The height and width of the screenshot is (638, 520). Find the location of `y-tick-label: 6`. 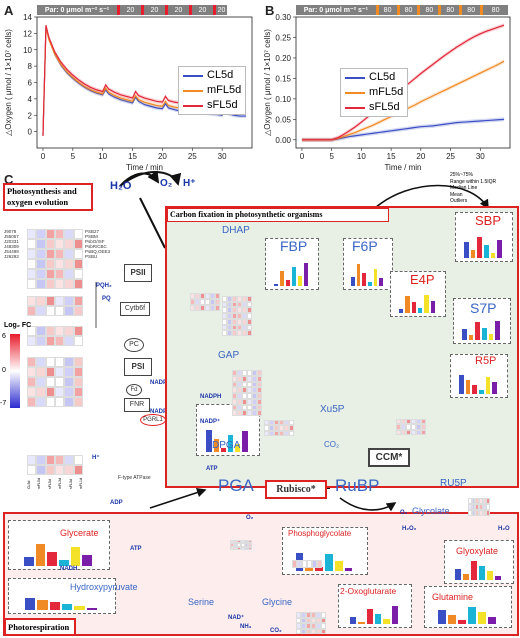

y-tick-label: 6 is located at coordinates (30, 83).